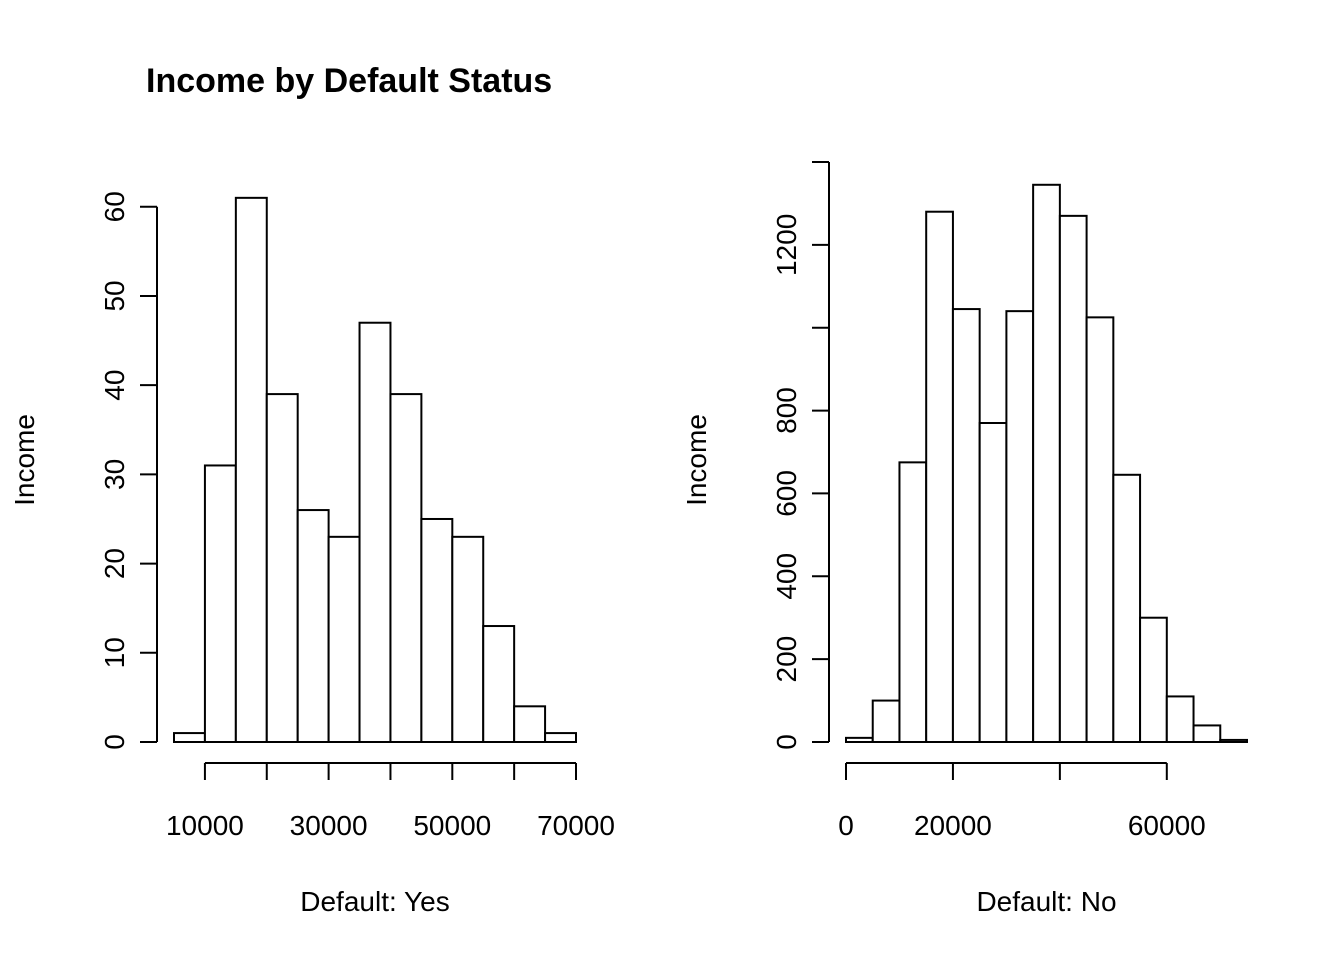 The height and width of the screenshot is (960, 1344). I want to click on y-tick-label: 50, so click(114, 295).